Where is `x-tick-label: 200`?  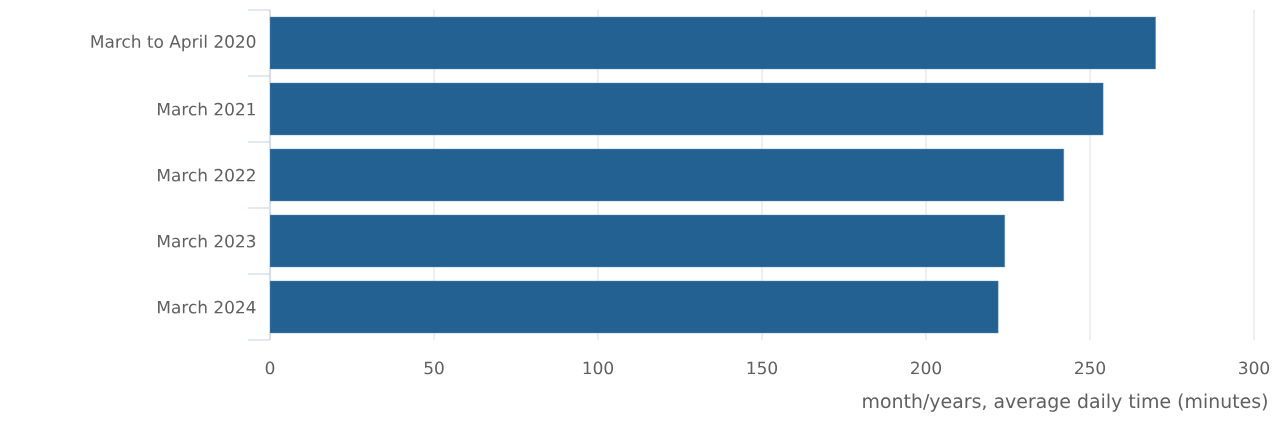
x-tick-label: 200 is located at coordinates (926, 368).